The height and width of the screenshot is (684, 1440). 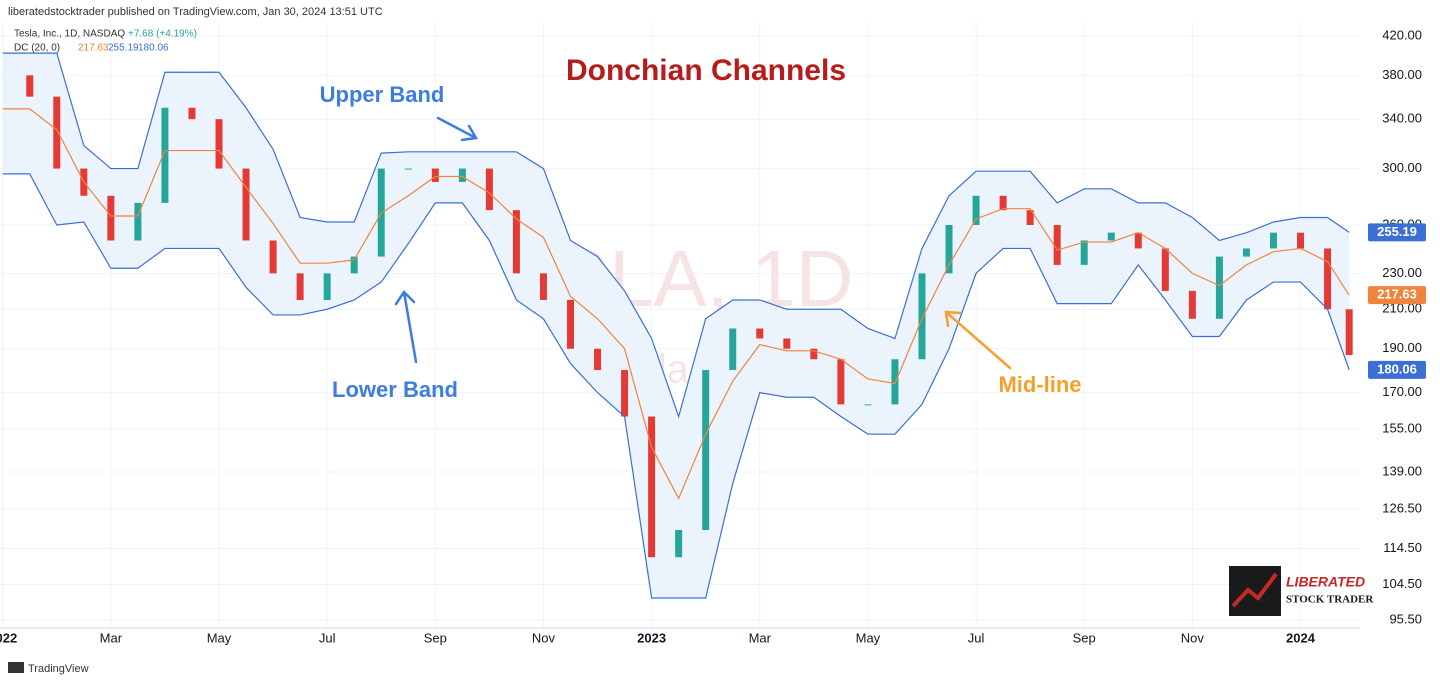 What do you see at coordinates (1301, 591) in the screenshot?
I see `logo: LIBERATED STOCK TRADER` at bounding box center [1301, 591].